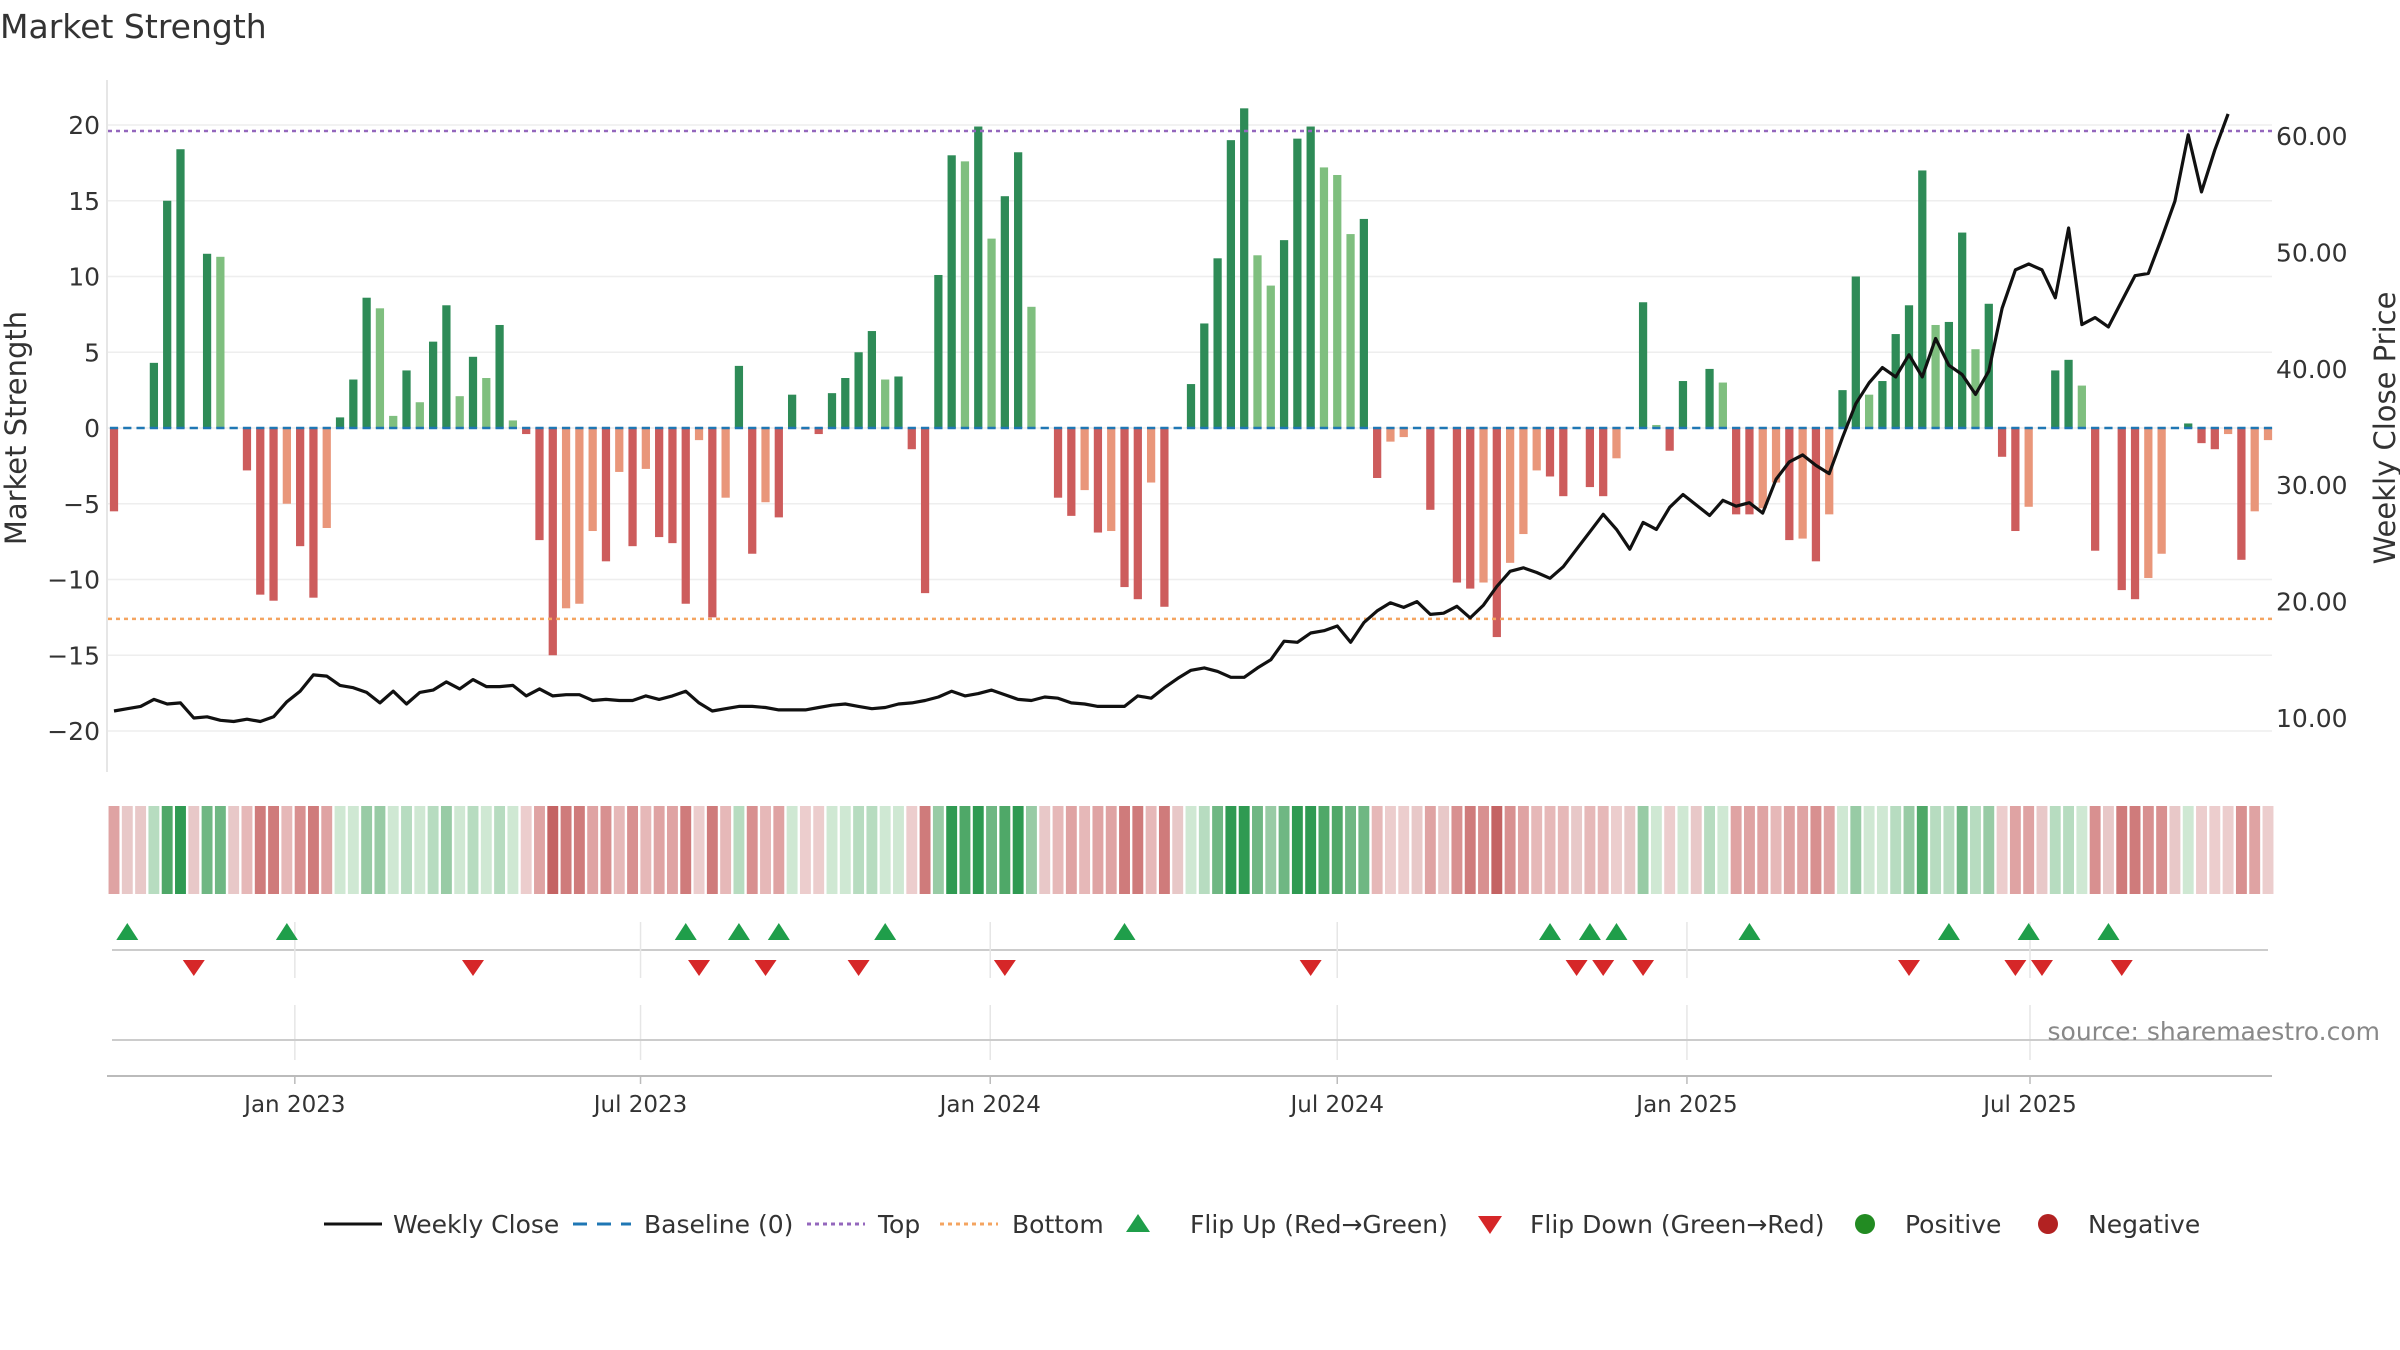 The image size is (2400, 1350). What do you see at coordinates (898, 1224) in the screenshot?
I see `legend-top: Top` at bounding box center [898, 1224].